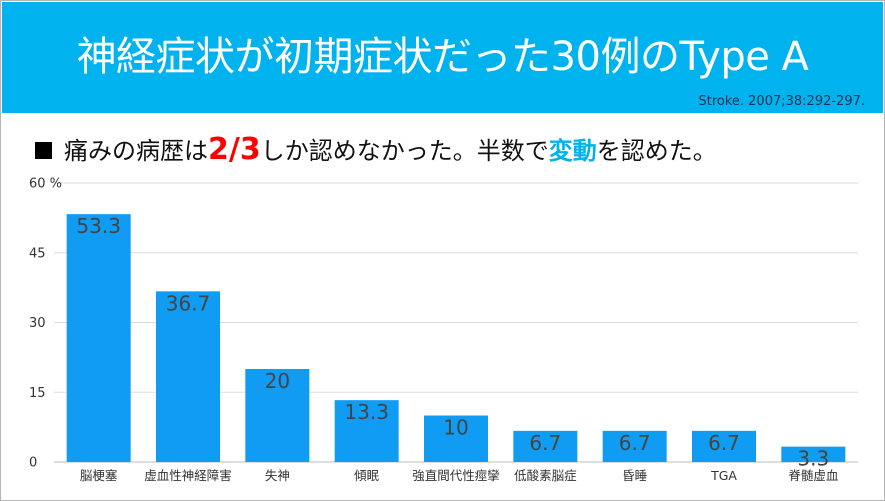 This screenshot has width=885, height=501. What do you see at coordinates (456, 475) in the screenshot?
I see `x-category-label: 強直間代性痙攣` at bounding box center [456, 475].